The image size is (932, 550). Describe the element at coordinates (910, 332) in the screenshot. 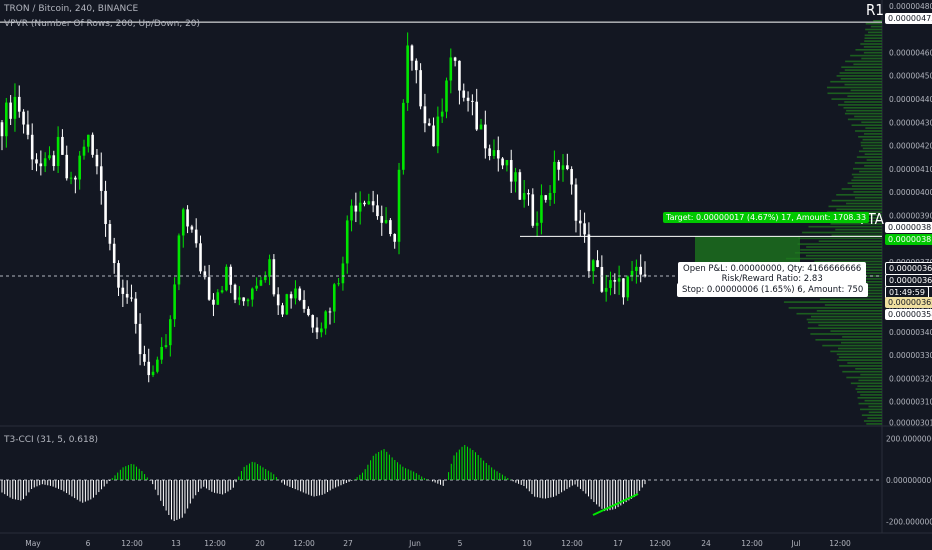

I see `price-tick-label: 0.00000340` at that location.